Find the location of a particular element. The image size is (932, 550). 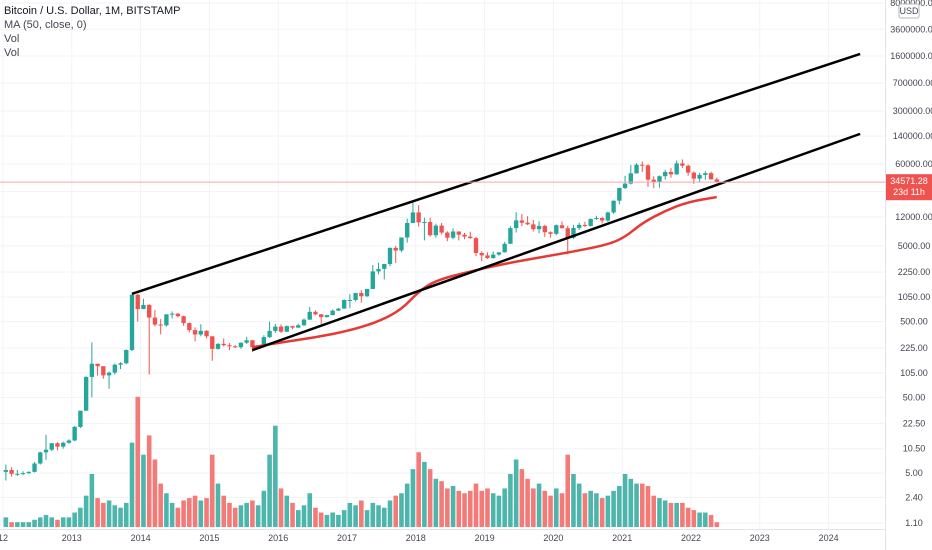

y-tick-label: 5000.00 is located at coordinates (914, 246).